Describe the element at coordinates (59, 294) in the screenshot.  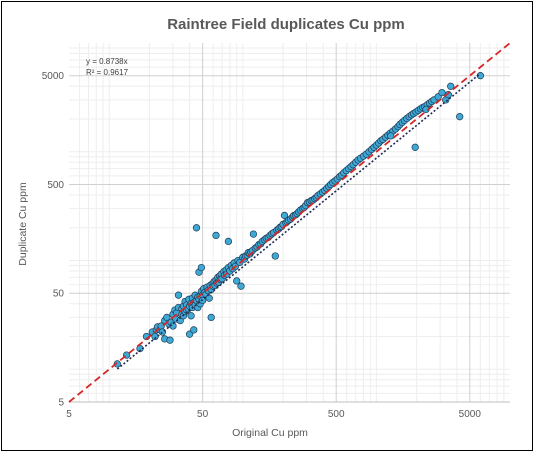
I see `y-tick-label: 50` at that location.